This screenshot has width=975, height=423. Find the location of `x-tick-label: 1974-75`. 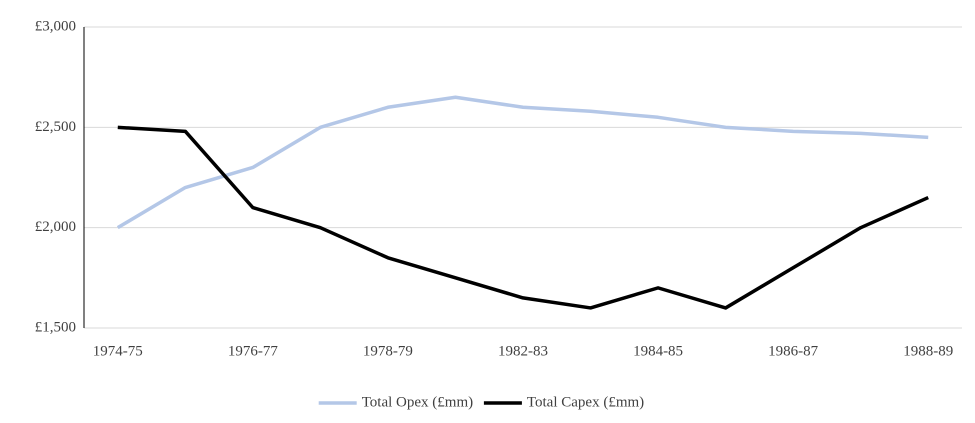

x-tick-label: 1974-75 is located at coordinates (118, 351).